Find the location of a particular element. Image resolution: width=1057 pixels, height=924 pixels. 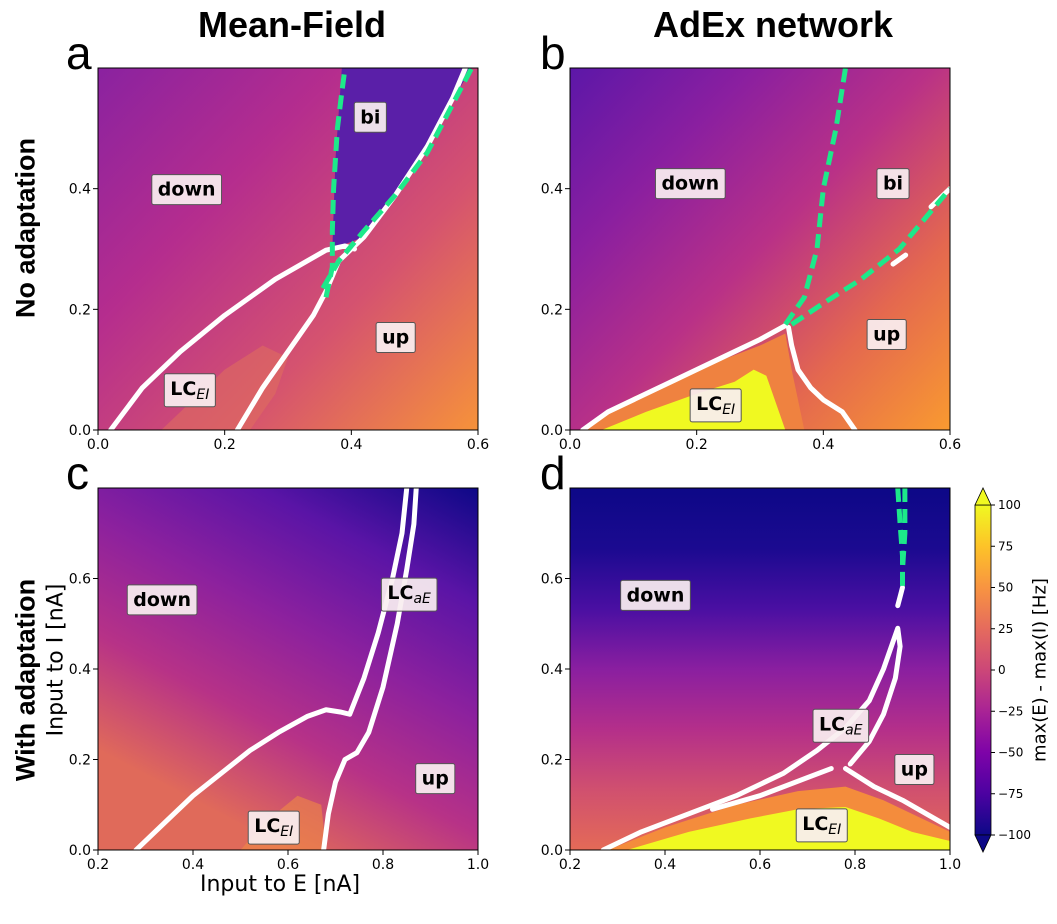

region-LC-yellow is located at coordinates (788, 828).